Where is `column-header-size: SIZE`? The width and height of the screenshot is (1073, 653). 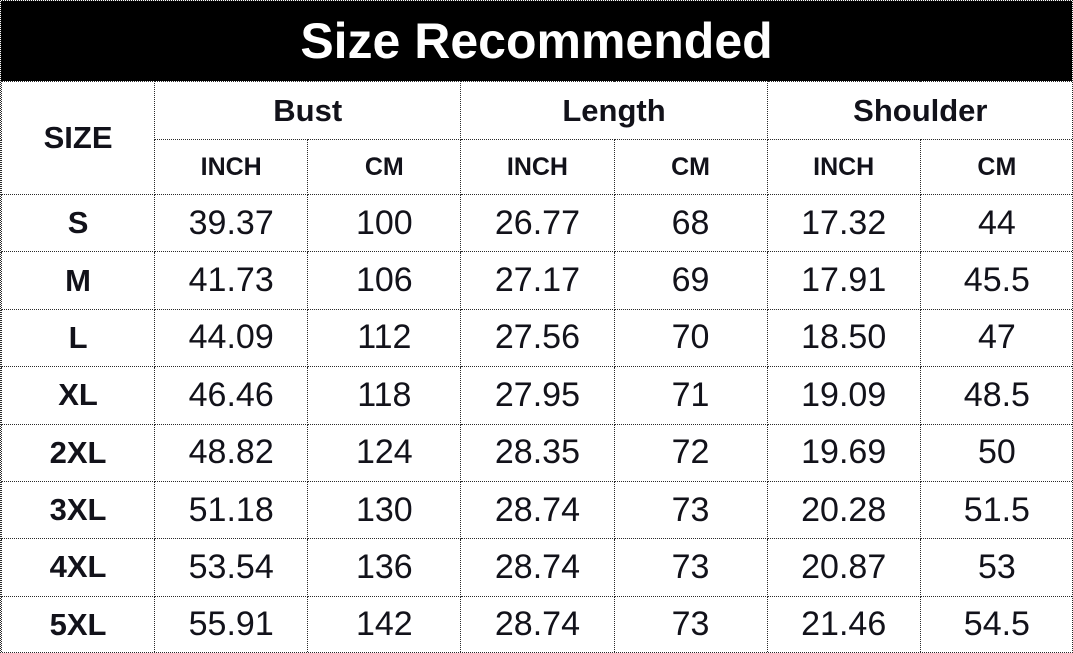
column-header-size: SIZE is located at coordinates (78, 138).